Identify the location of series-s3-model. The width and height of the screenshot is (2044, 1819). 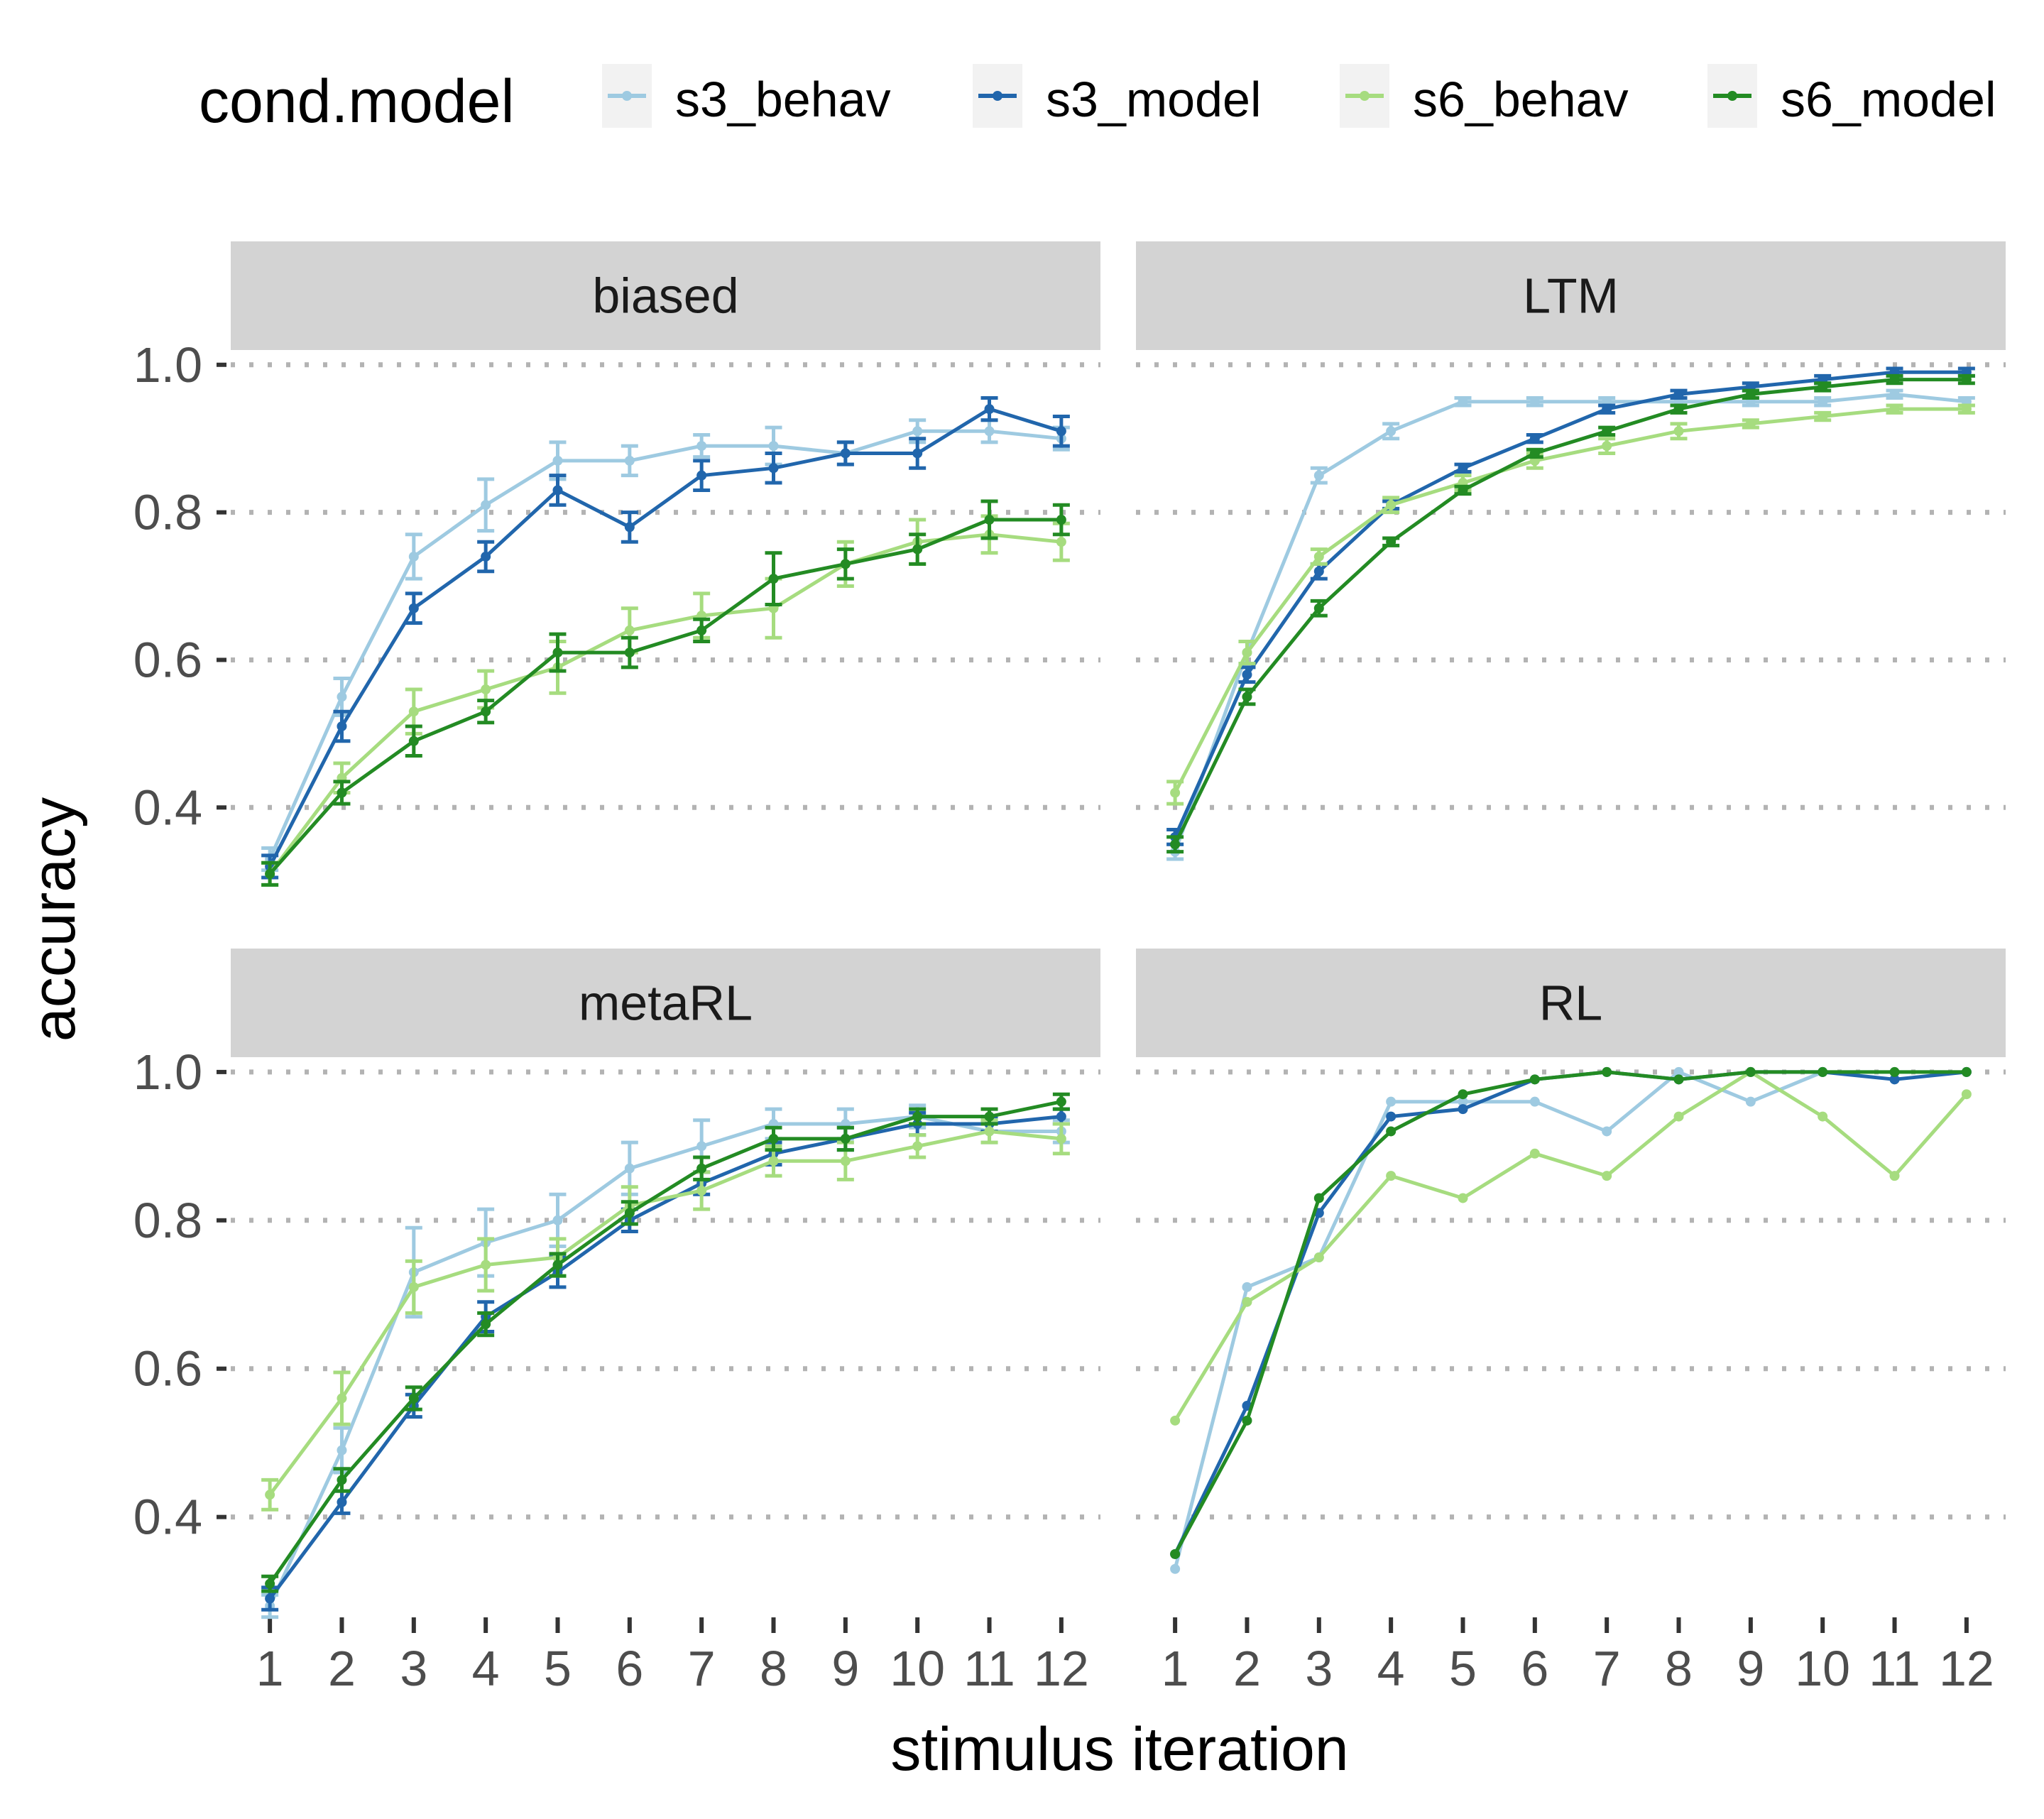
(1570, 606).